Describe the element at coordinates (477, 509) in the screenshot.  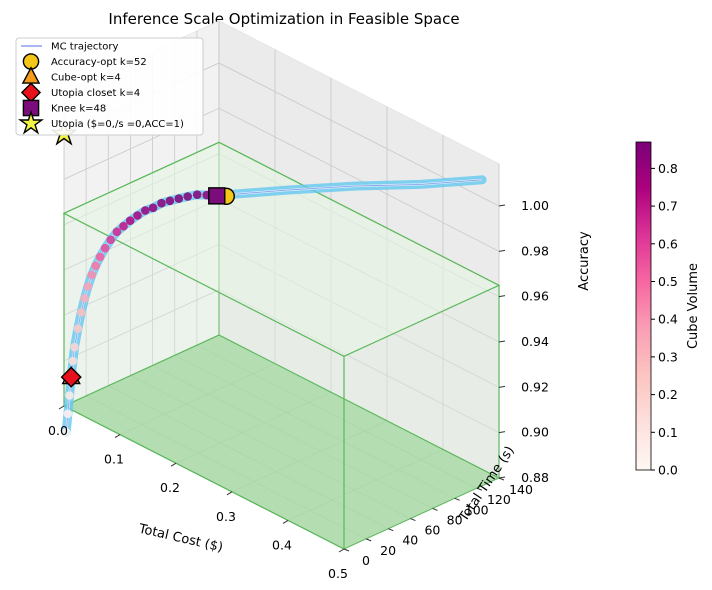
I see `y-tick-label: 100` at that location.